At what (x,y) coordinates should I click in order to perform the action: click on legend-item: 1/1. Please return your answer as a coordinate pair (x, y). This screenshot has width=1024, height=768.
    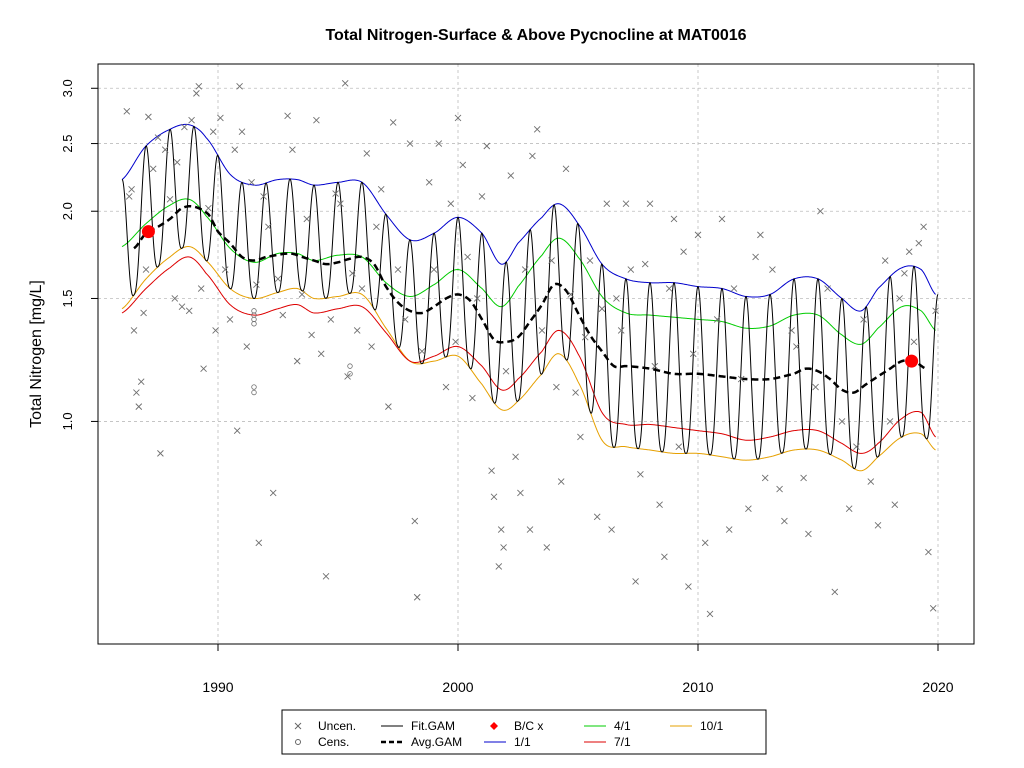
    Looking at the image, I should click on (507, 742).